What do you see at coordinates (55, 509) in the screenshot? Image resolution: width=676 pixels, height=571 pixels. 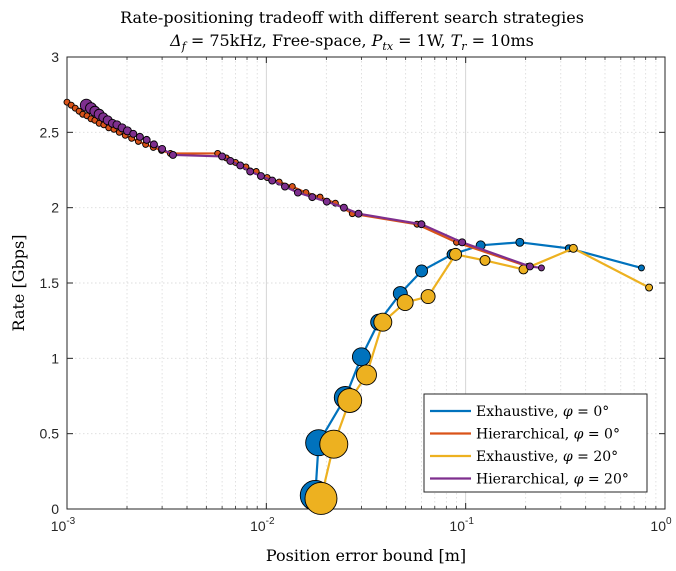 I see `y-tick-label: 0` at bounding box center [55, 509].